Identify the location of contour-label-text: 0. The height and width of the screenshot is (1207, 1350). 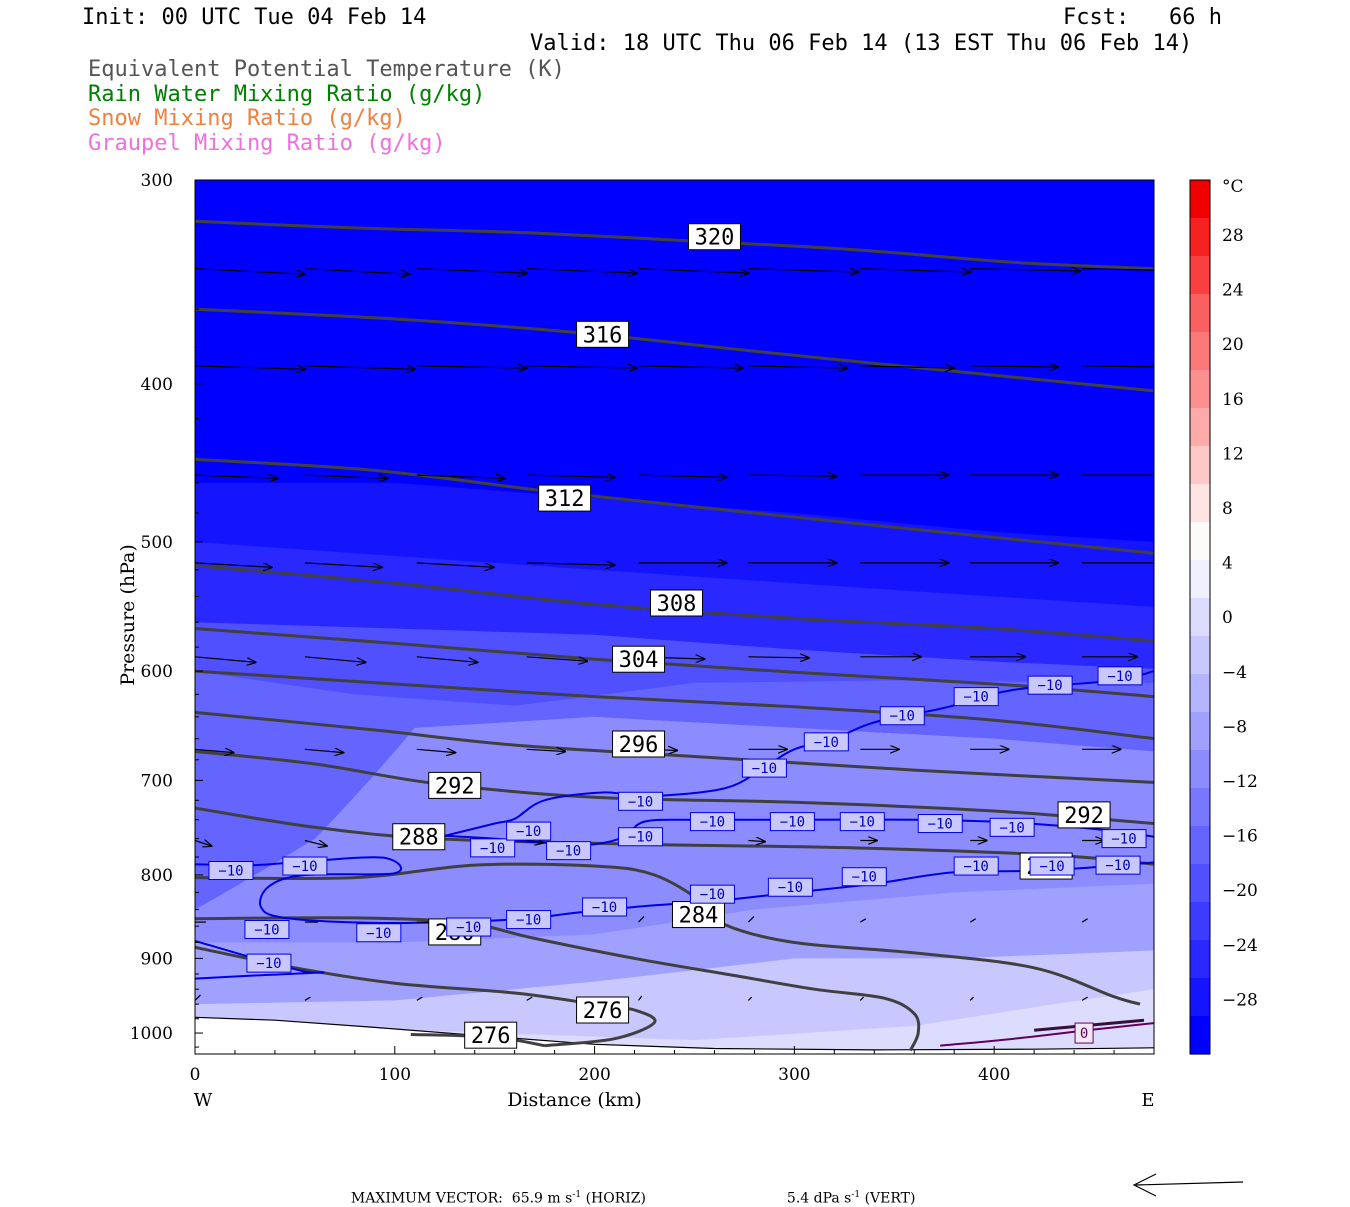
(1084, 1034).